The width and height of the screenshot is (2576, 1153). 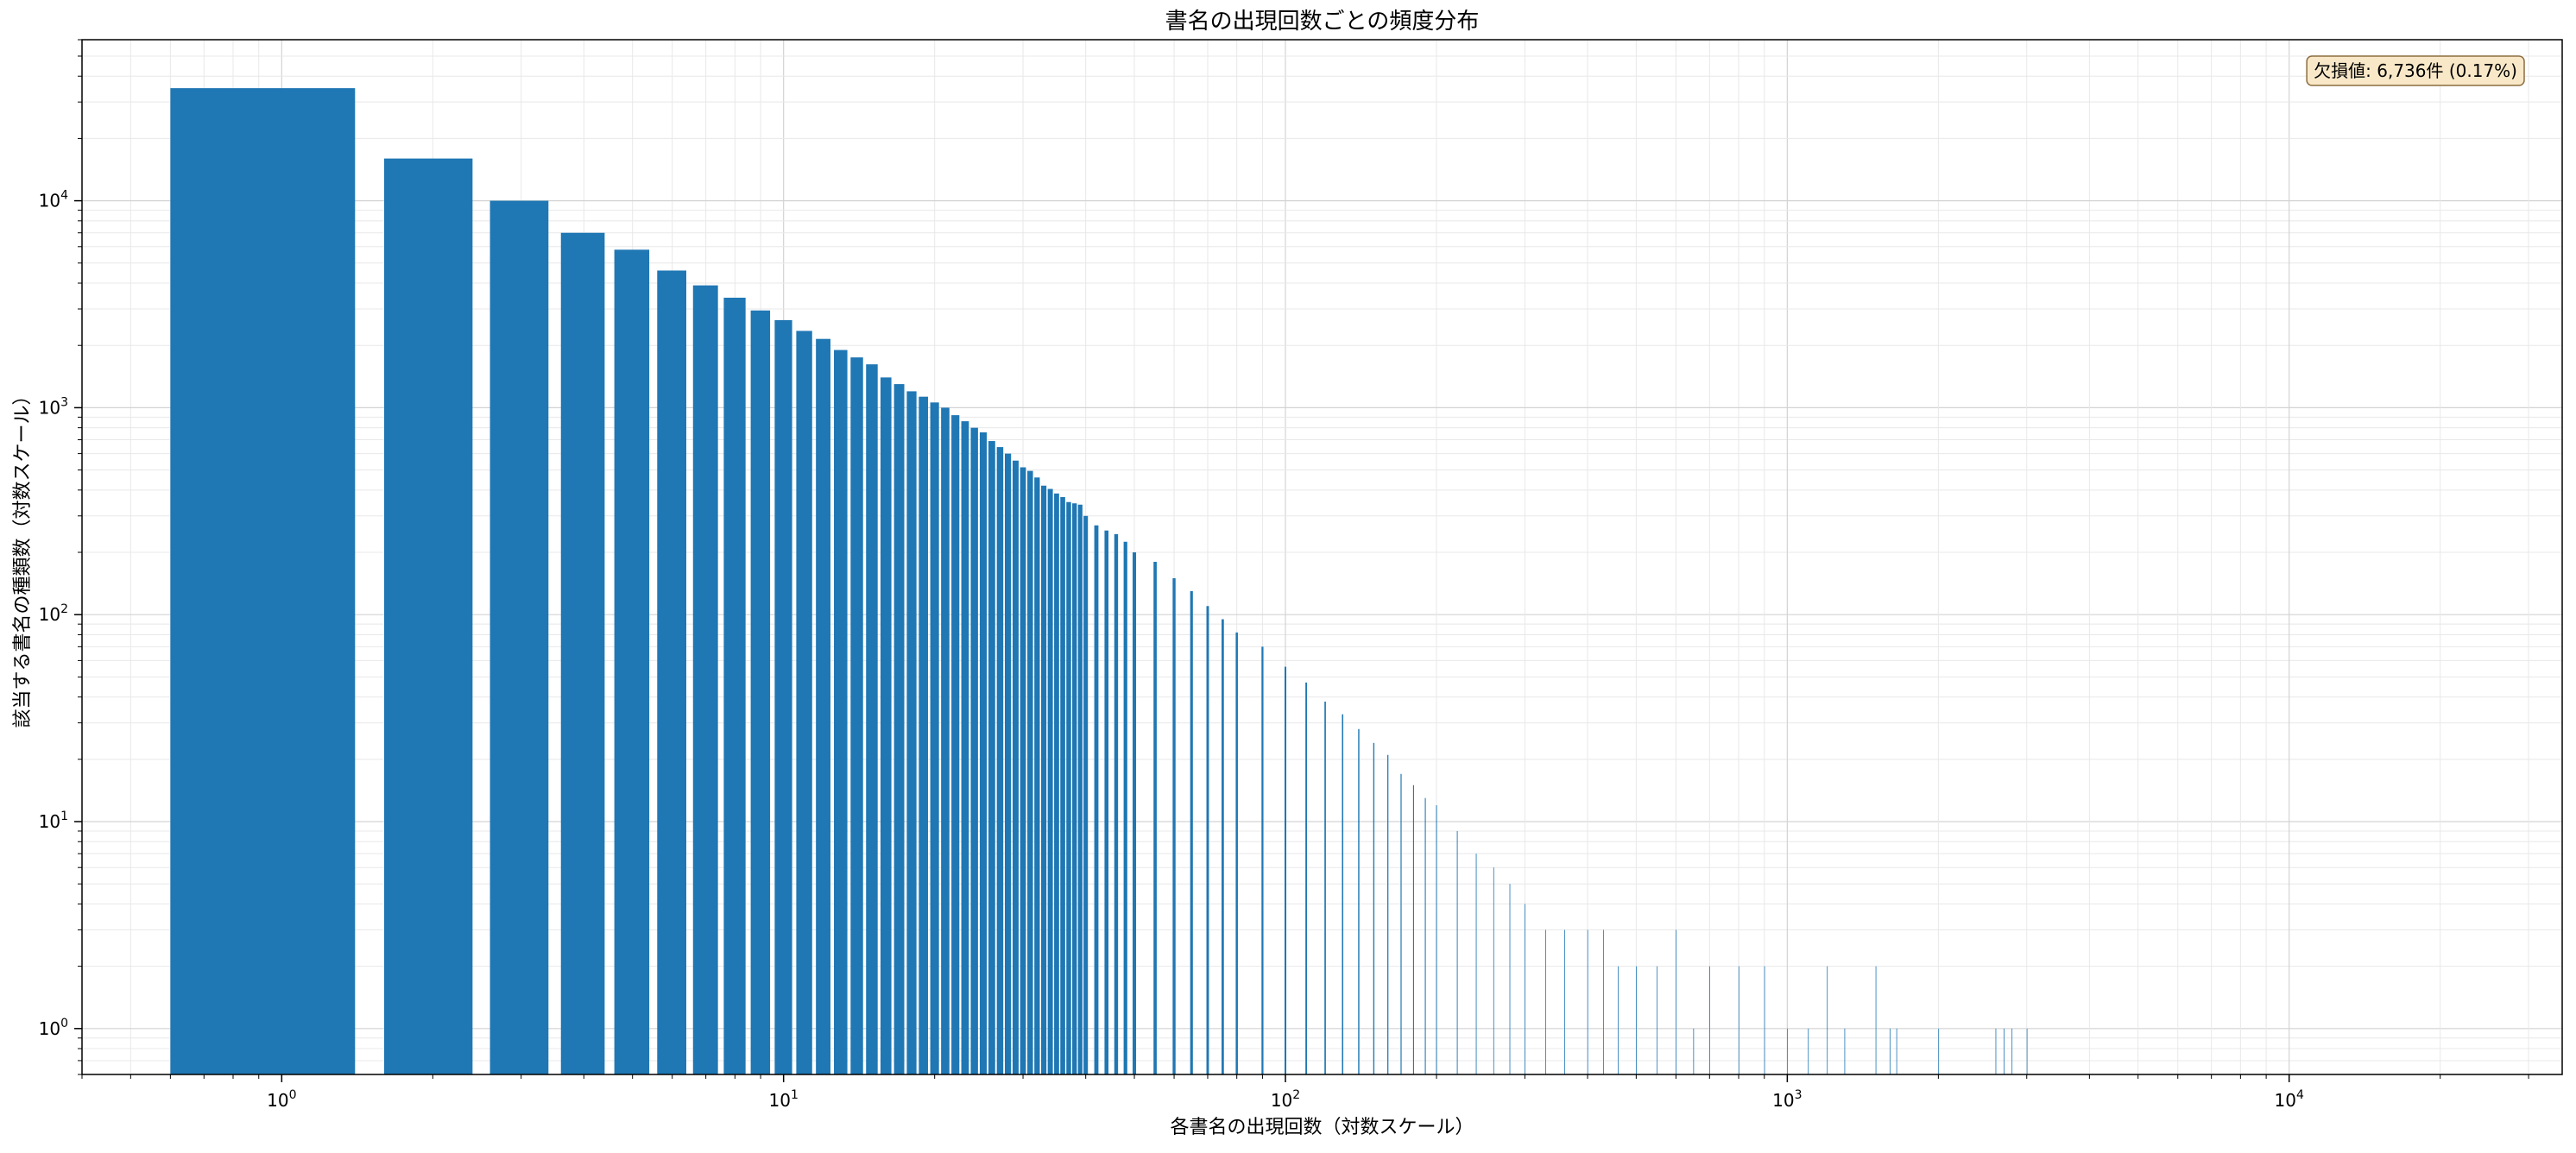 What do you see at coordinates (64, 402) in the screenshot?
I see `y-tick-exponent: 3` at bounding box center [64, 402].